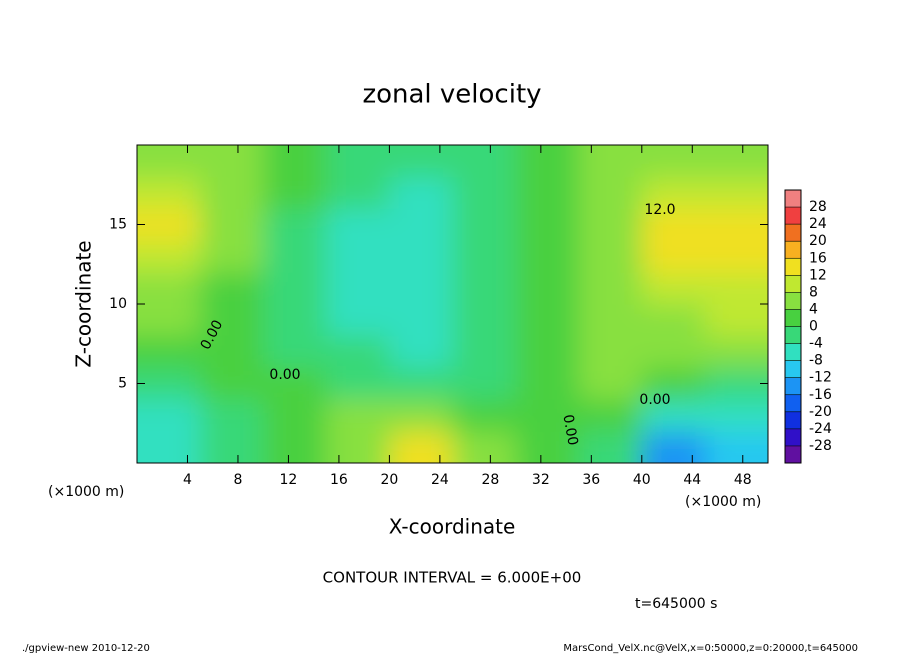 The width and height of the screenshot is (904, 654). What do you see at coordinates (813, 327) in the screenshot?
I see `colorbar-label: 0` at bounding box center [813, 327].